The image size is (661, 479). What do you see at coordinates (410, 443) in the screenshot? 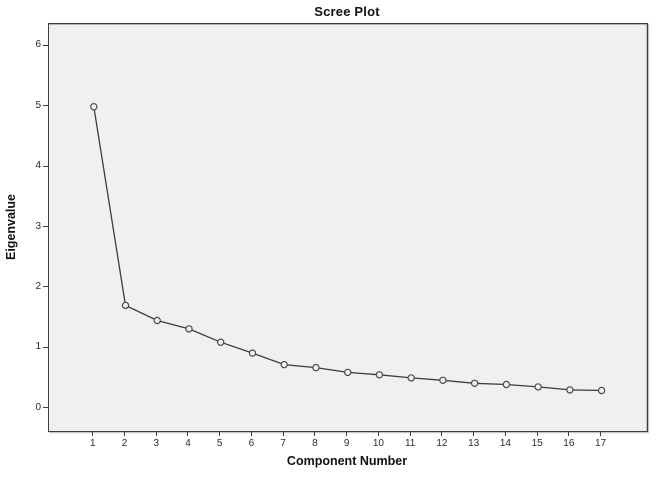
I see `x-tick-label: 11` at bounding box center [410, 443].